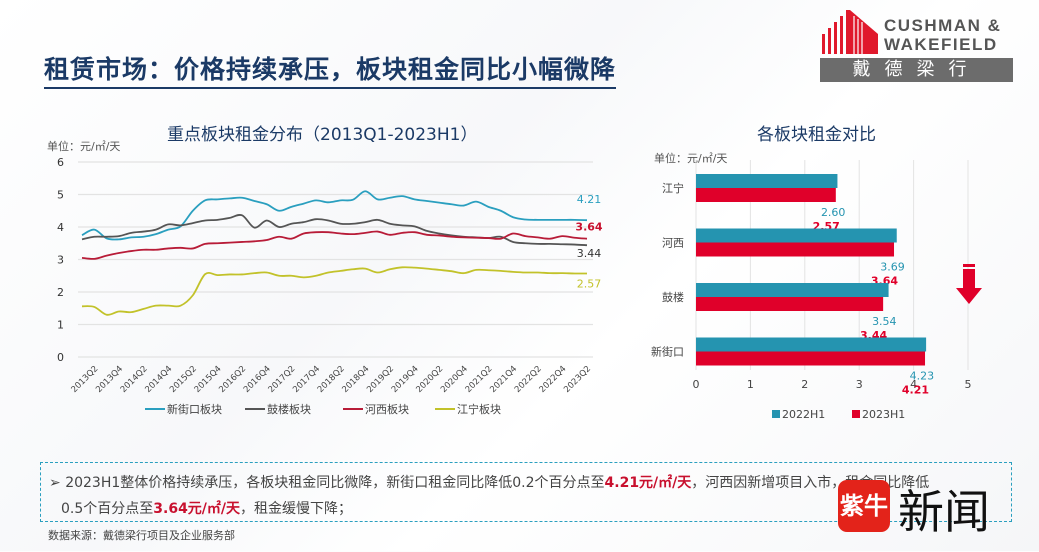 This screenshot has height=552, width=1039. I want to click on x-tick-label: 2, so click(804, 384).